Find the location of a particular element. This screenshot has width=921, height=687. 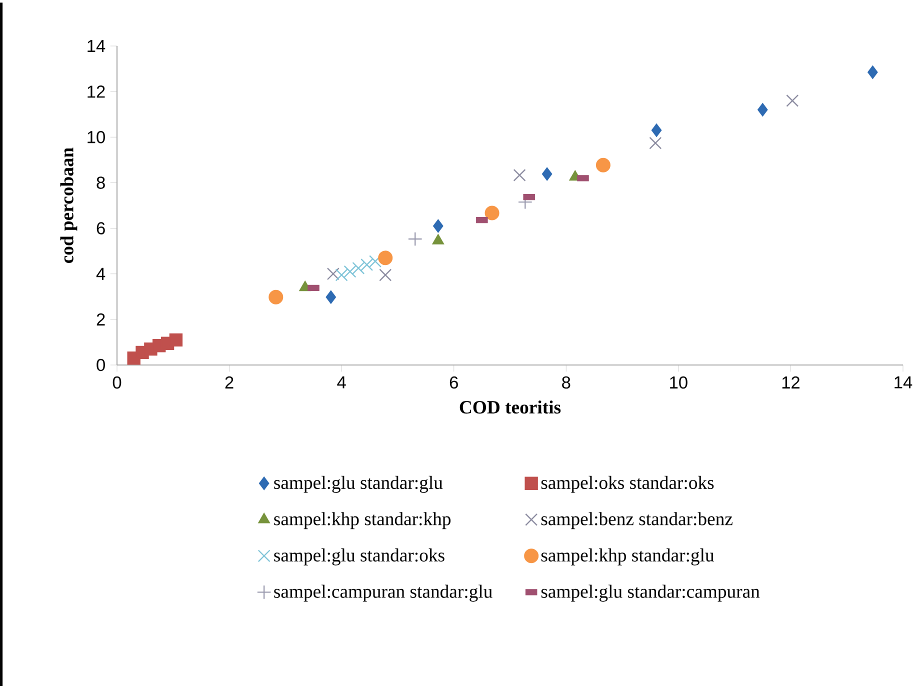

x-tick-label: 6 is located at coordinates (454, 382).